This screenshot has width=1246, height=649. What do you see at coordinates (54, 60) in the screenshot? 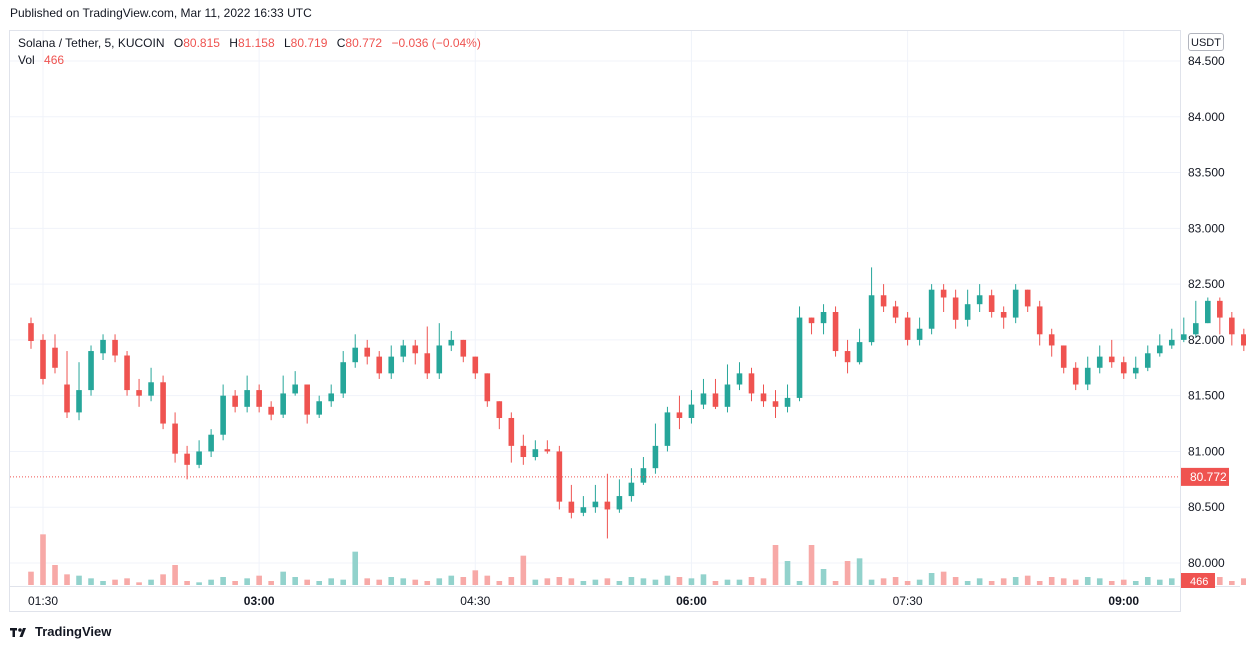
I see `volume-value: 466` at bounding box center [54, 60].